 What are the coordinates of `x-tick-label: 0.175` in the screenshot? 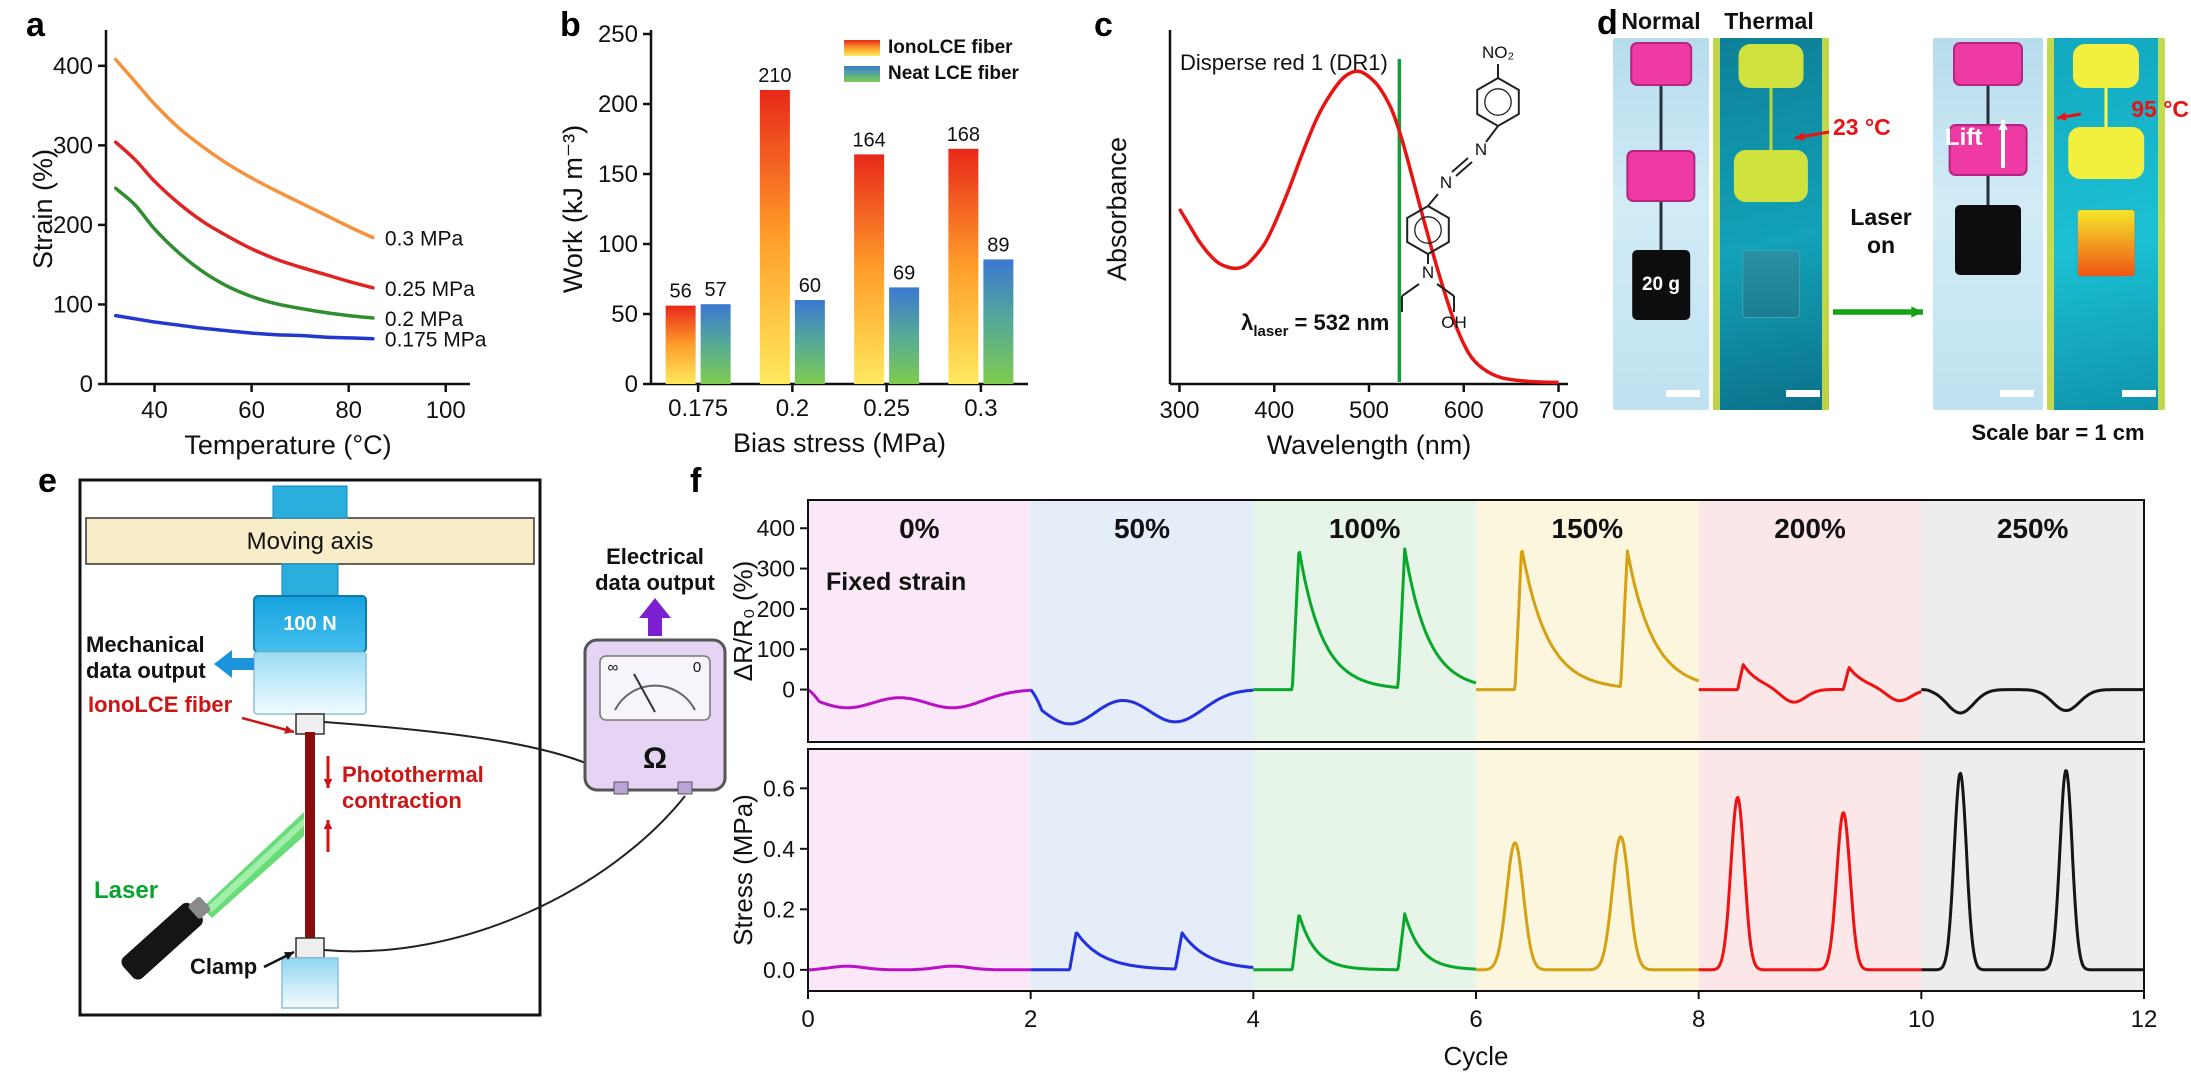 It's located at (698, 408).